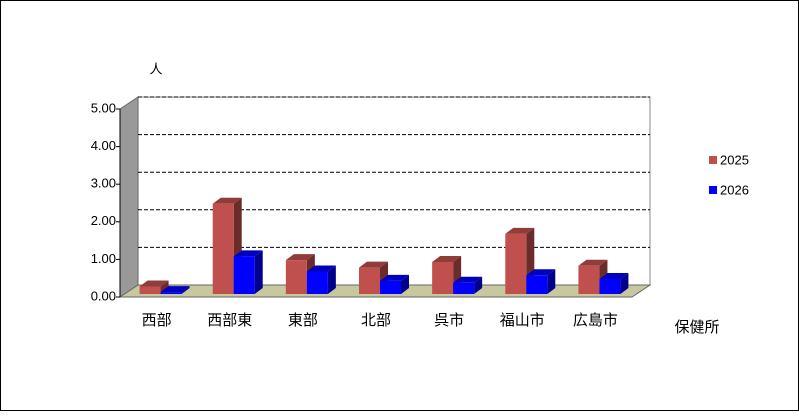  I want to click on legend-label: 2026, so click(734, 189).